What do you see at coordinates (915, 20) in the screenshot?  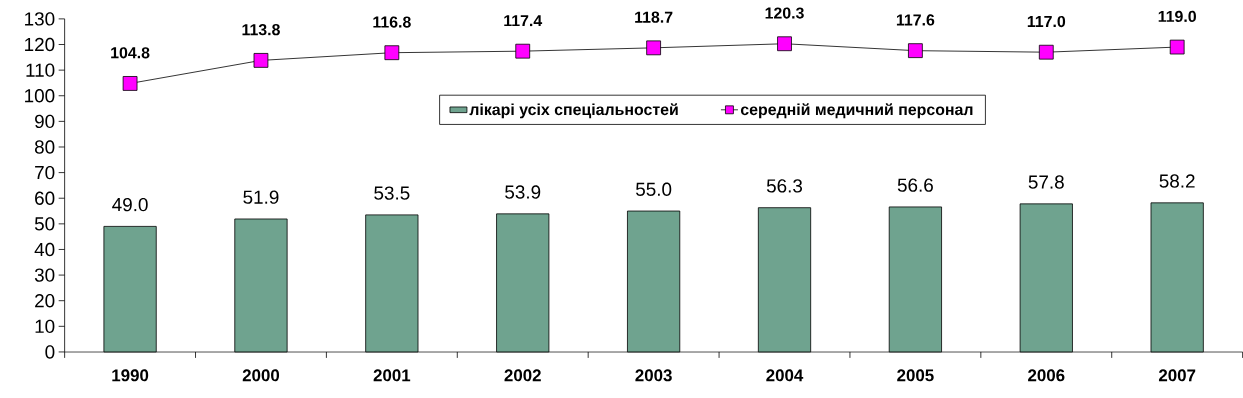 I see `data-label: 117.6` at bounding box center [915, 20].